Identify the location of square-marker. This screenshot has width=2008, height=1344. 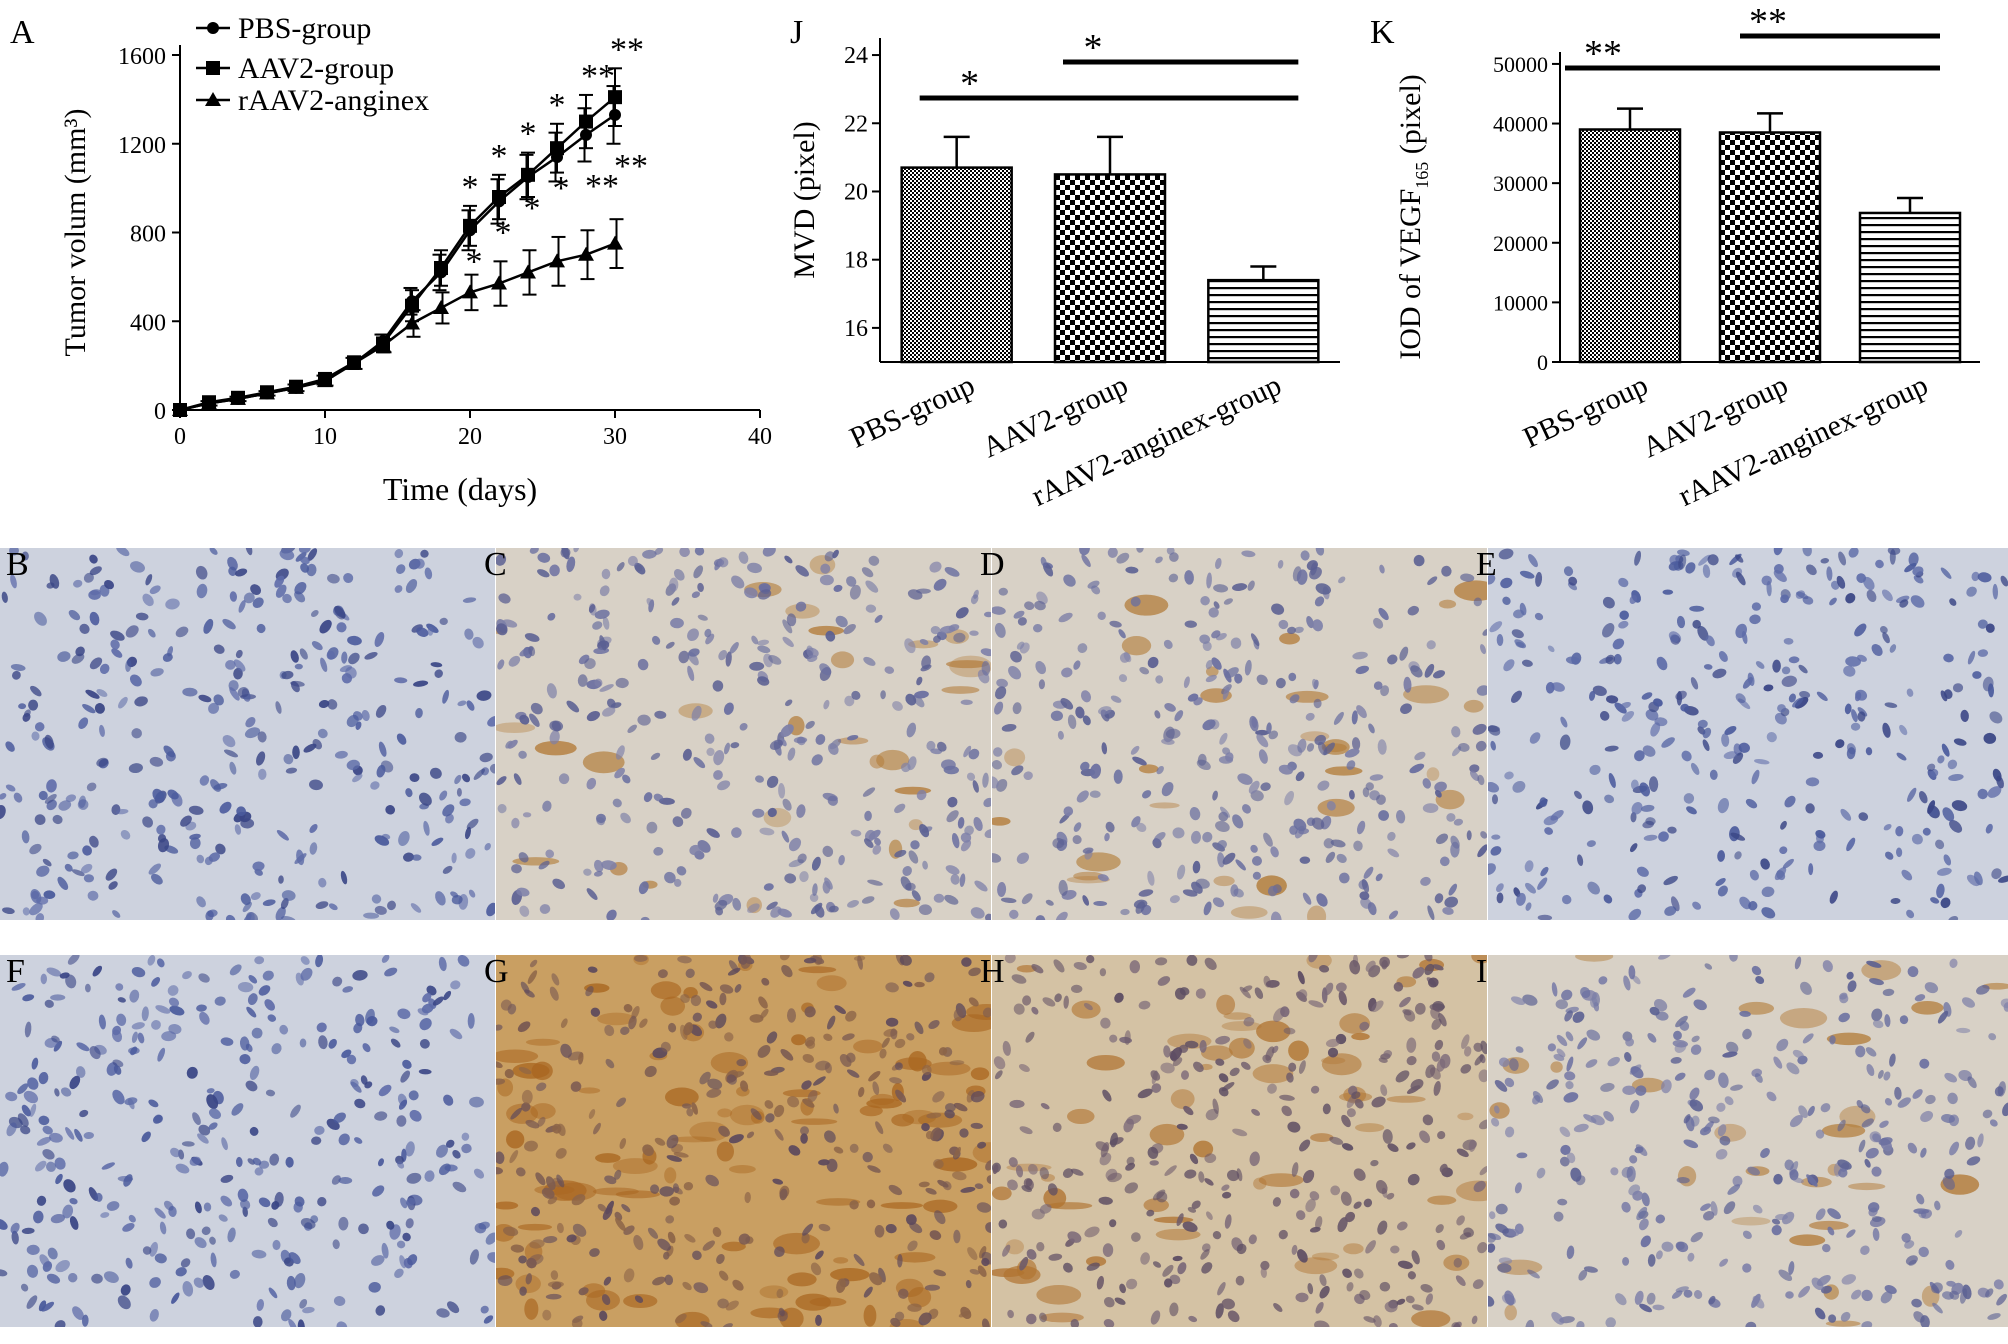
(213, 68).